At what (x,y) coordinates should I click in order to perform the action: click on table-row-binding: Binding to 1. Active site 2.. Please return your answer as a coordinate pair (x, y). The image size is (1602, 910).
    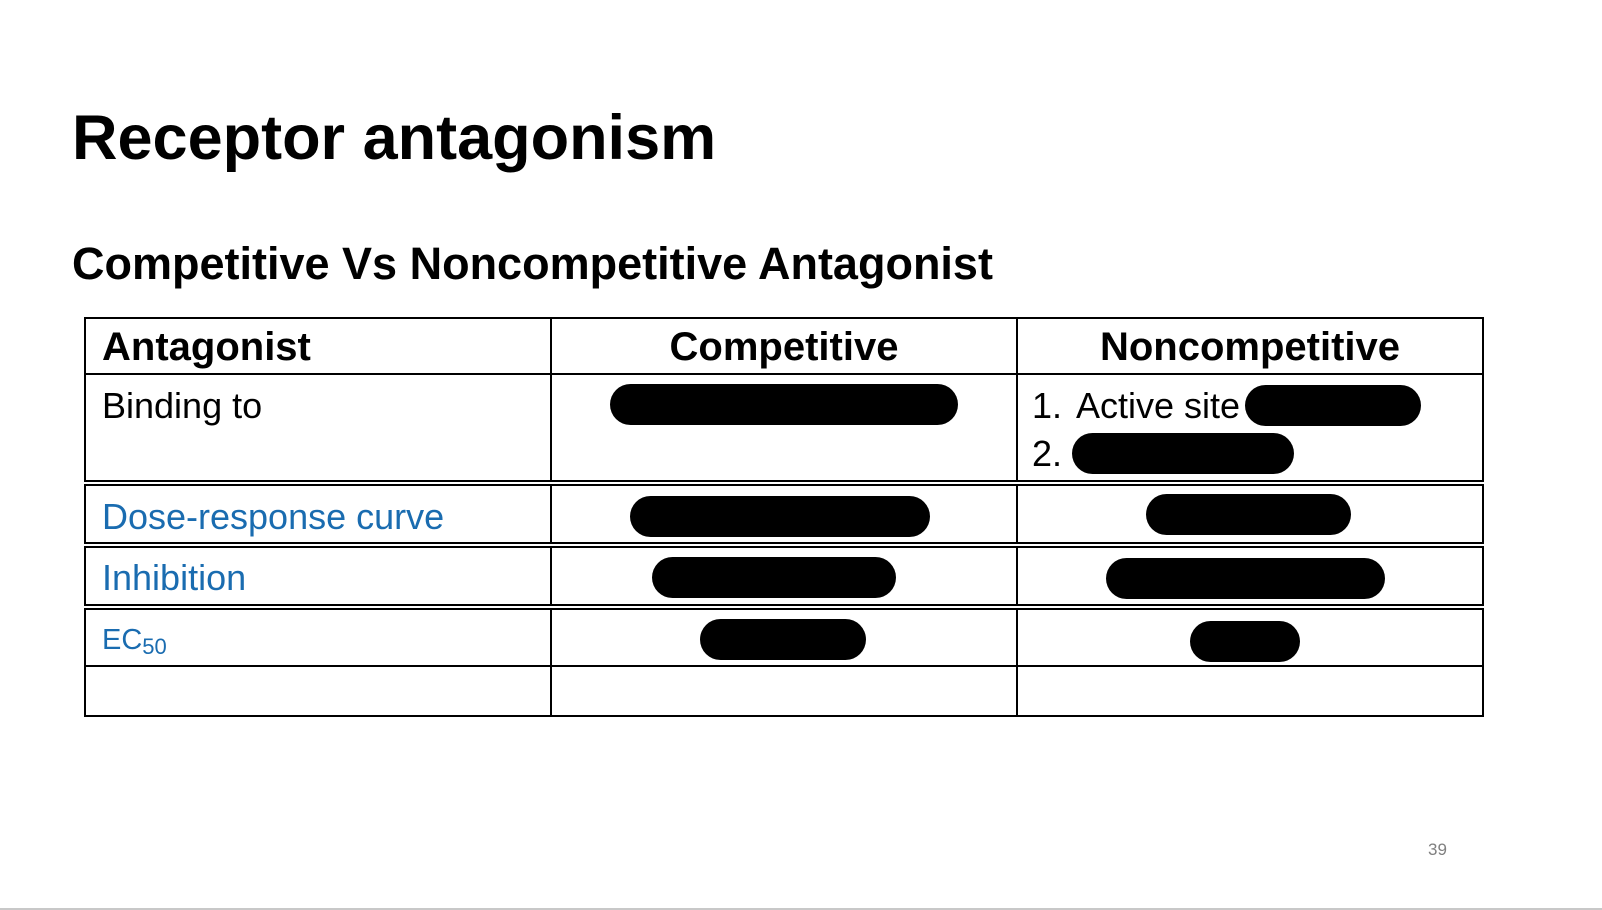
    Looking at the image, I should click on (784, 428).